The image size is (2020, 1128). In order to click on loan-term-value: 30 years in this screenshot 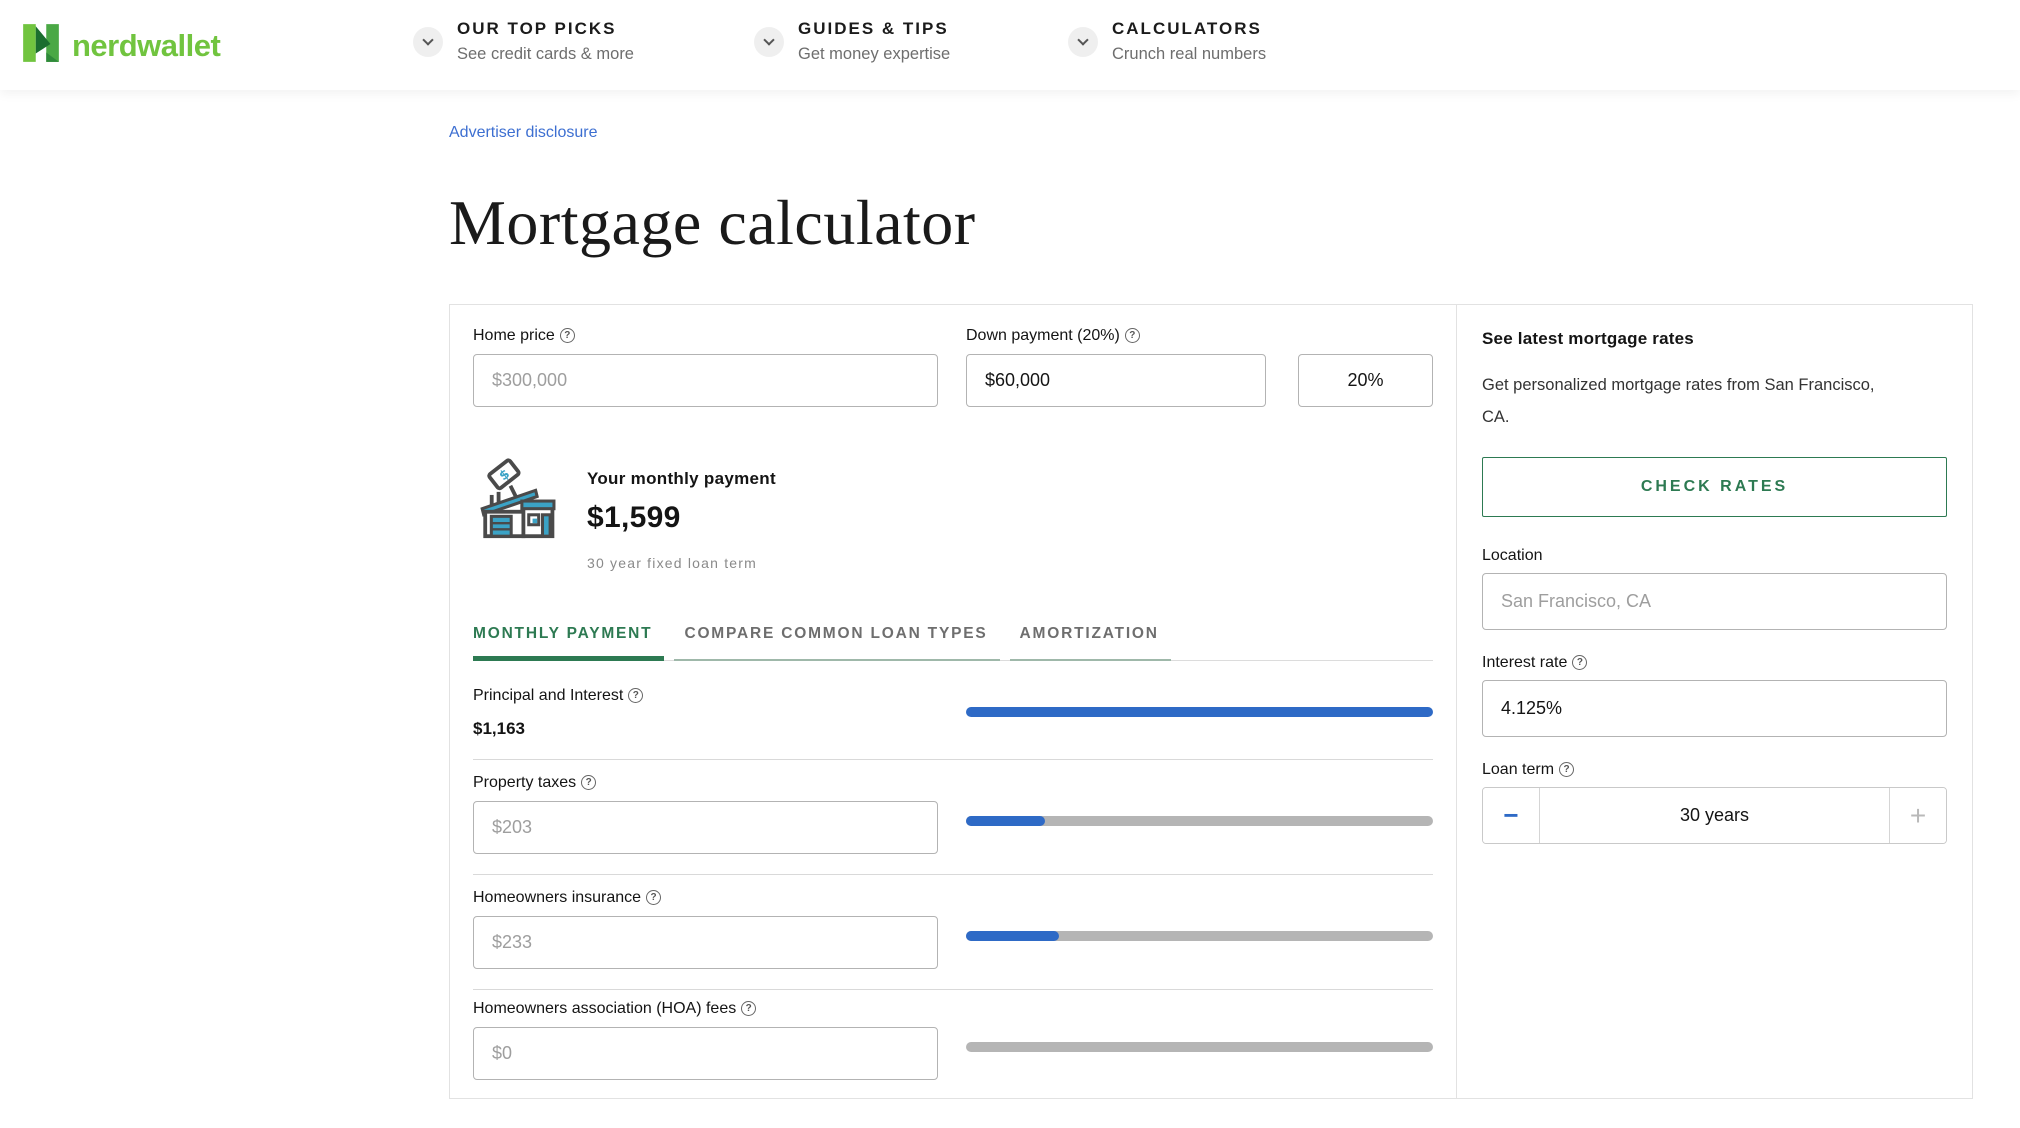, I will do `click(1714, 815)`.